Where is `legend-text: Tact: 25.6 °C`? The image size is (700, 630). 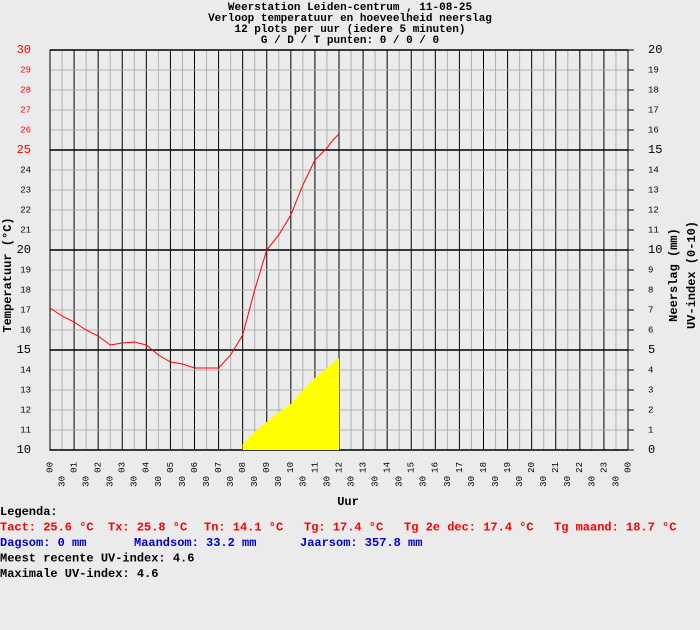 legend-text: Tact: 25.6 °C is located at coordinates (47, 528).